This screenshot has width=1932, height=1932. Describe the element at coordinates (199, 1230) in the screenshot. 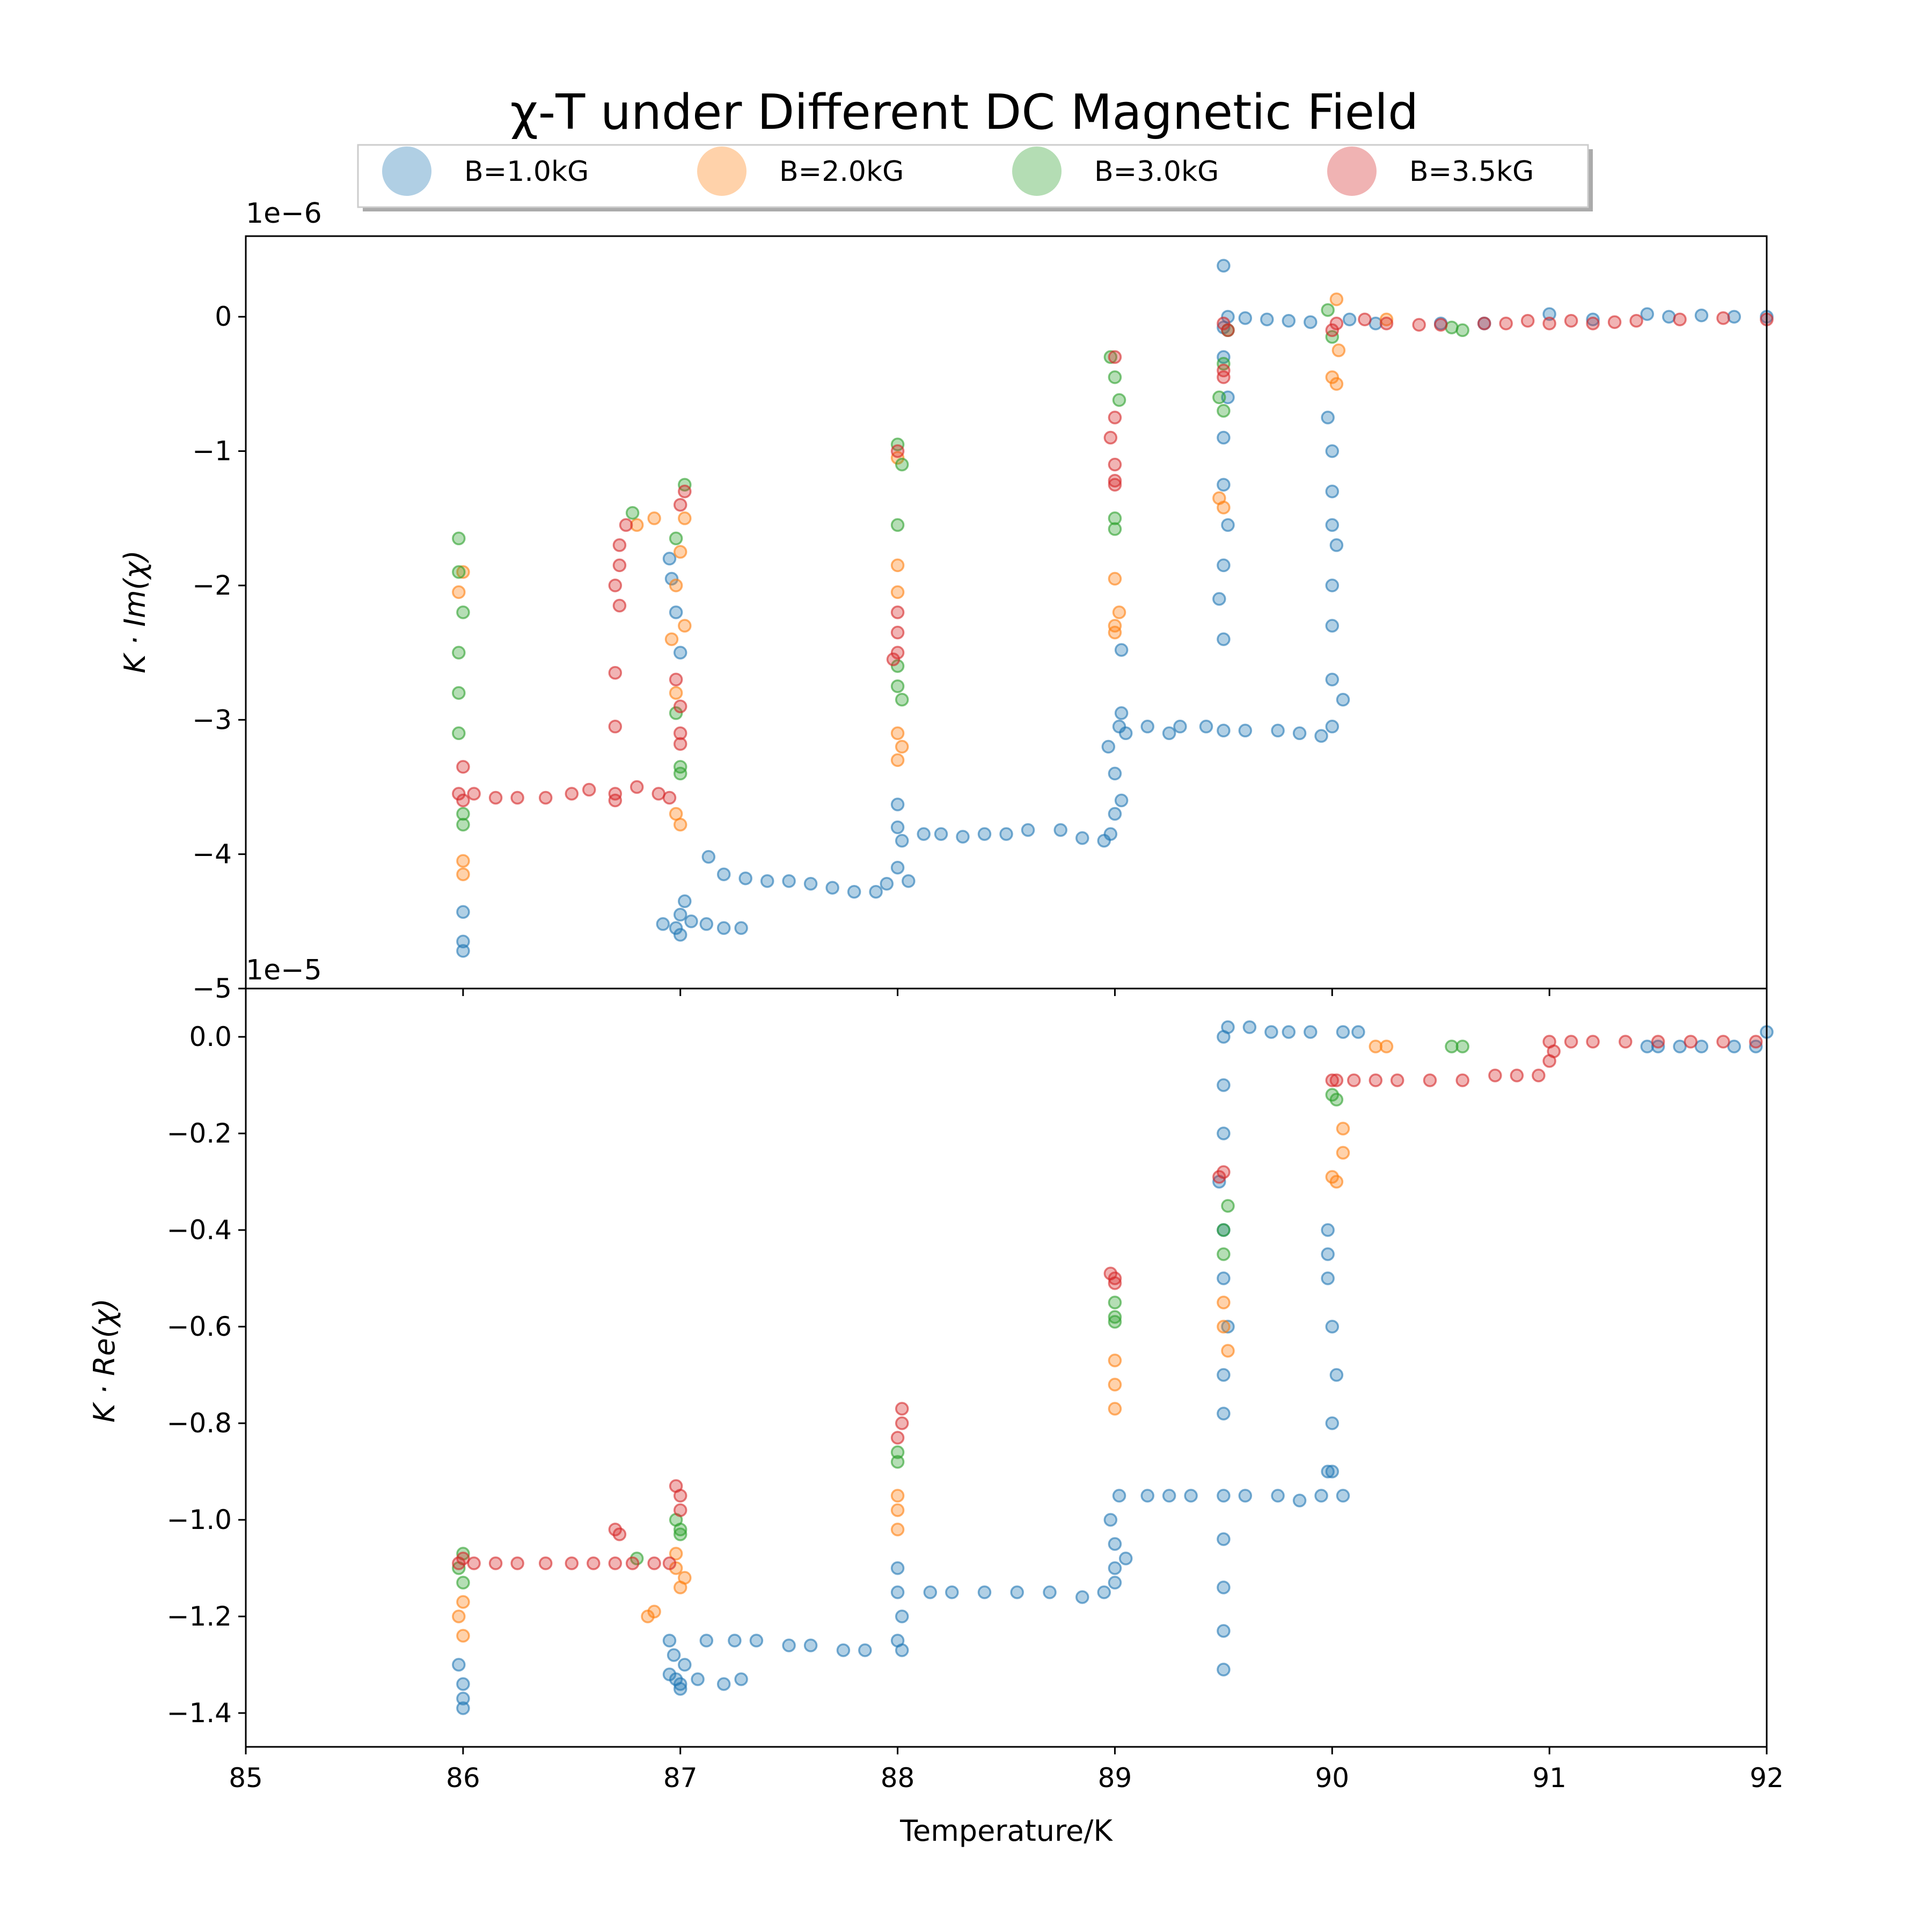

I see `y-tick-label: −0.4` at that location.